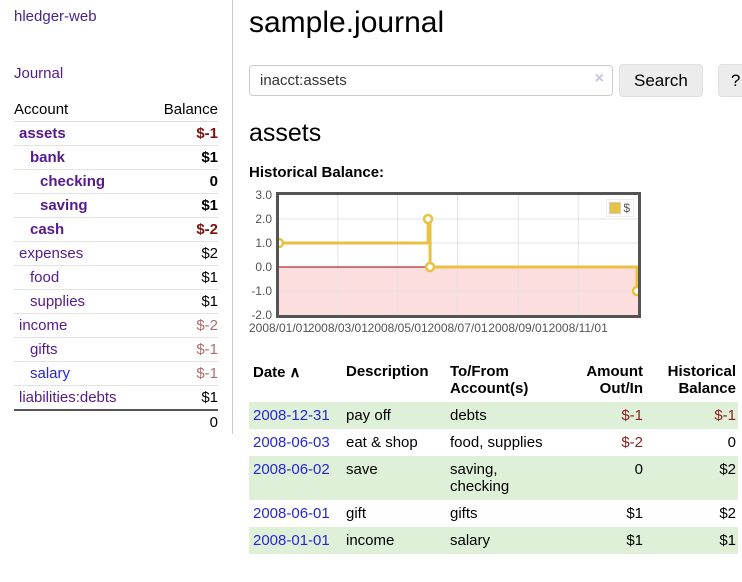 The width and height of the screenshot is (742, 582). Describe the element at coordinates (116, 181) in the screenshot. I see `account-row: checking 0` at that location.